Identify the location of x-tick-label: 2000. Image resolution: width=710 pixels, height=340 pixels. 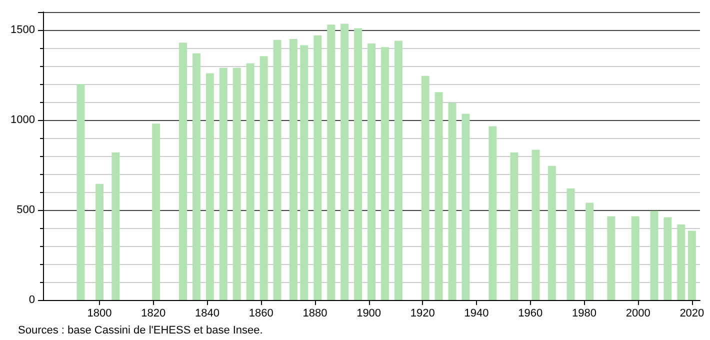
(638, 314).